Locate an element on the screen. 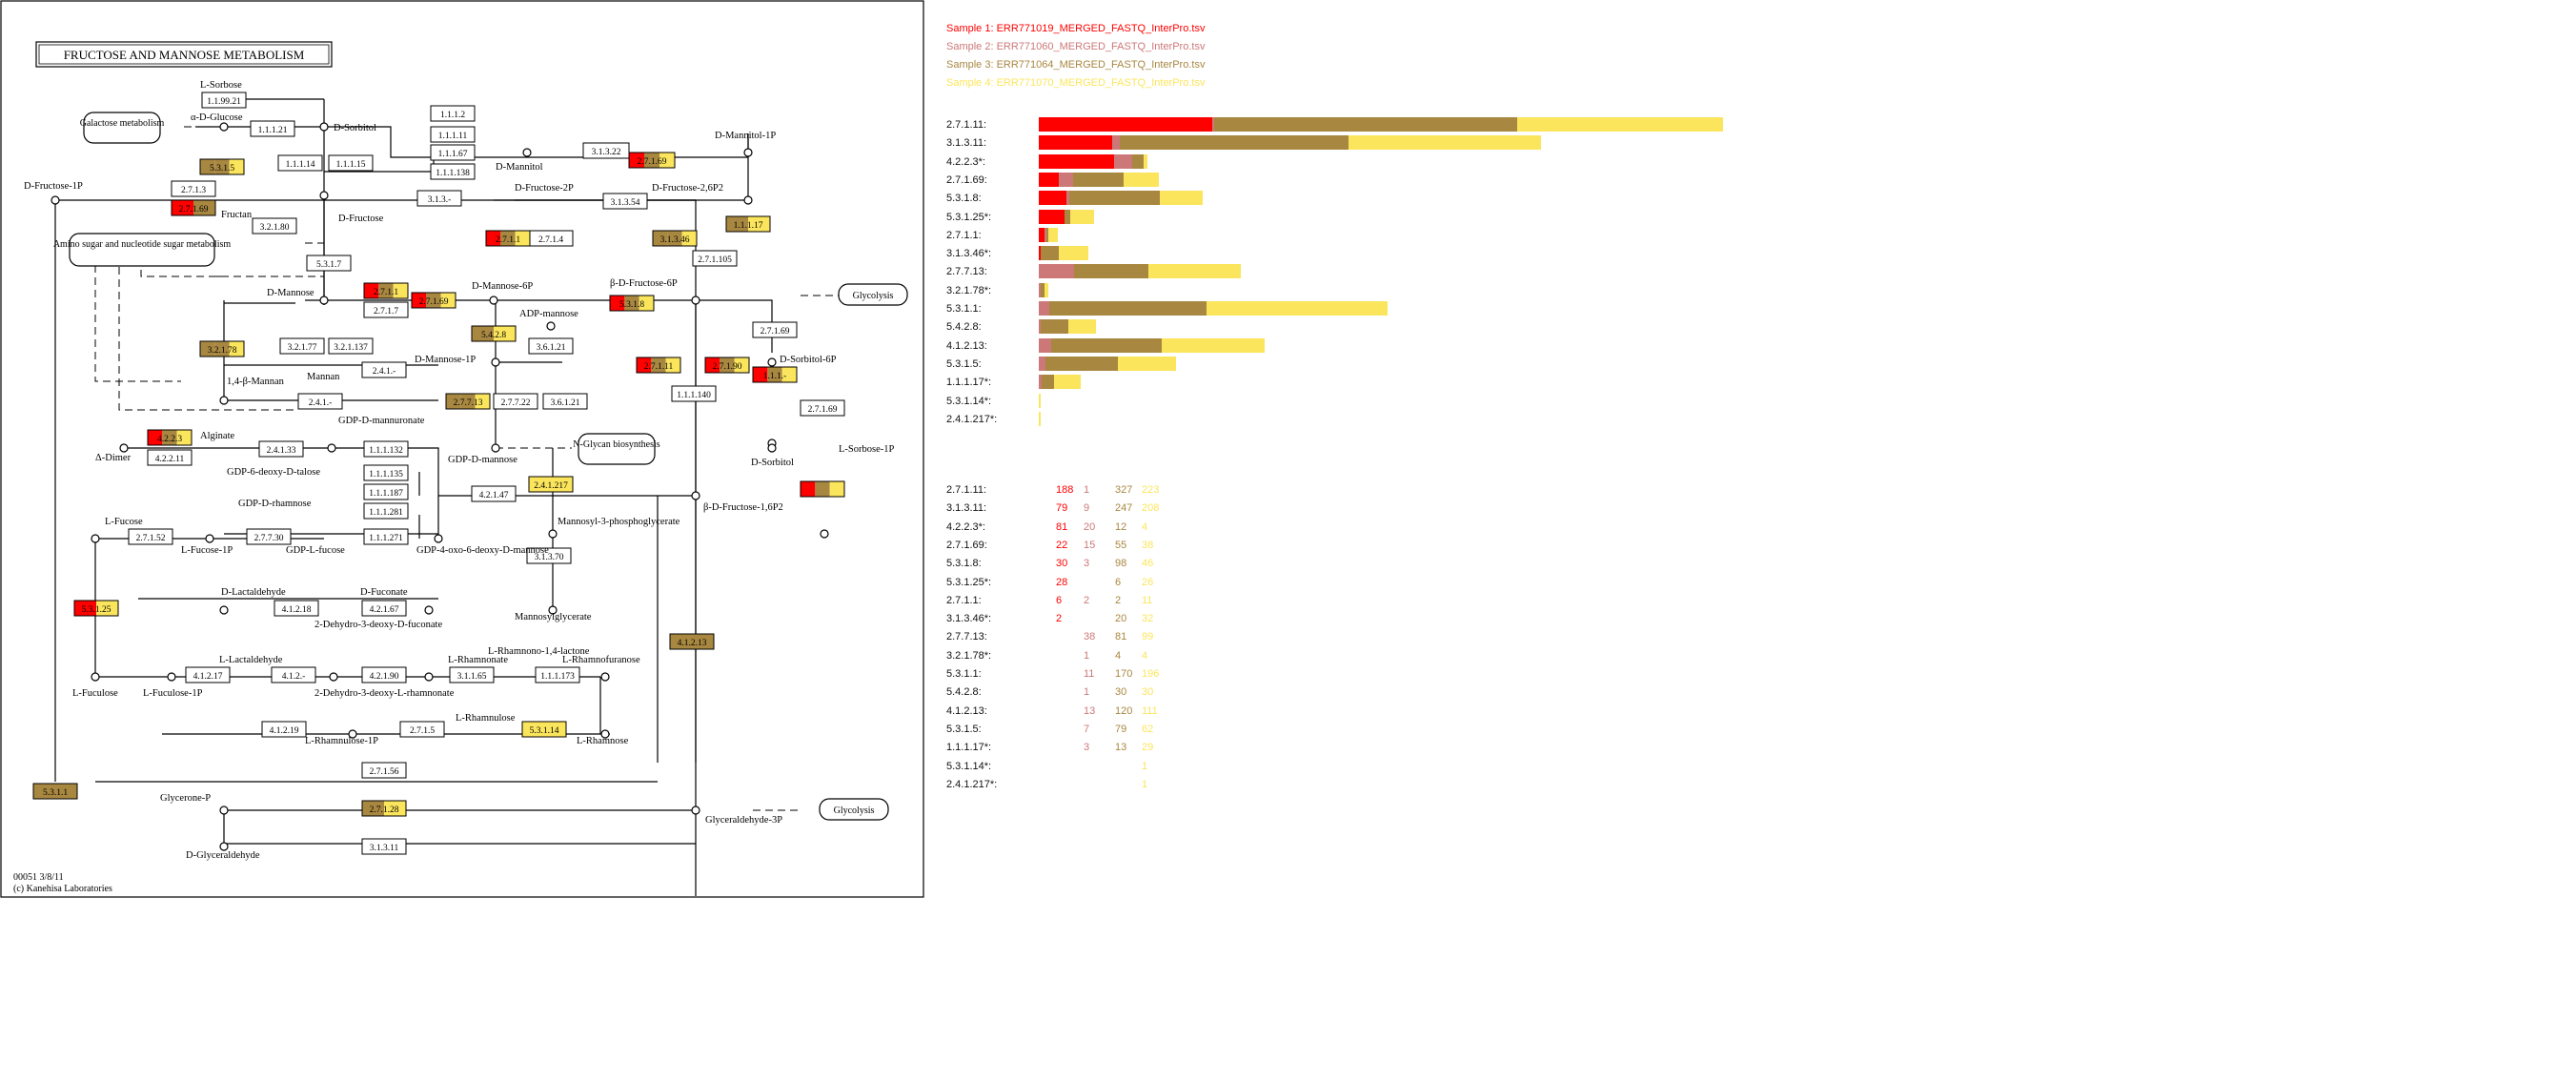 The width and height of the screenshot is (2576, 1081). table-cell-count: 223 is located at coordinates (1151, 490).